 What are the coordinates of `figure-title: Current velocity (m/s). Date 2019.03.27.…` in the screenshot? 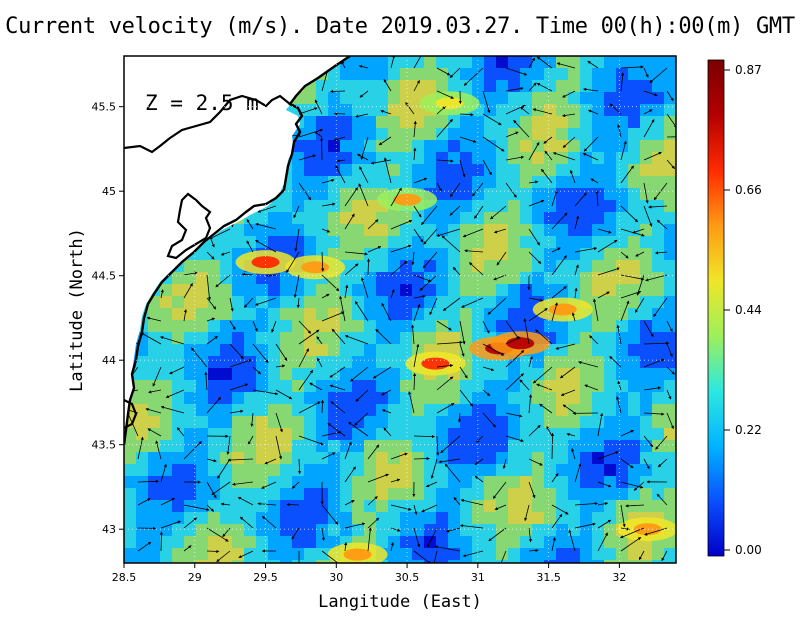 It's located at (400, 26).